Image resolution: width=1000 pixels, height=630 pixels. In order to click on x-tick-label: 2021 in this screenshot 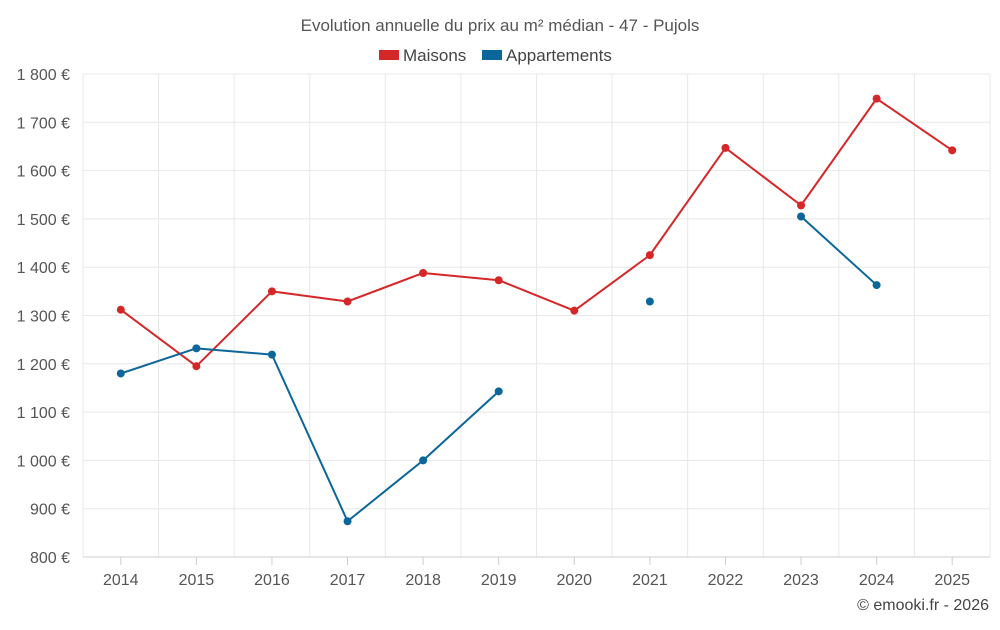, I will do `click(650, 580)`.